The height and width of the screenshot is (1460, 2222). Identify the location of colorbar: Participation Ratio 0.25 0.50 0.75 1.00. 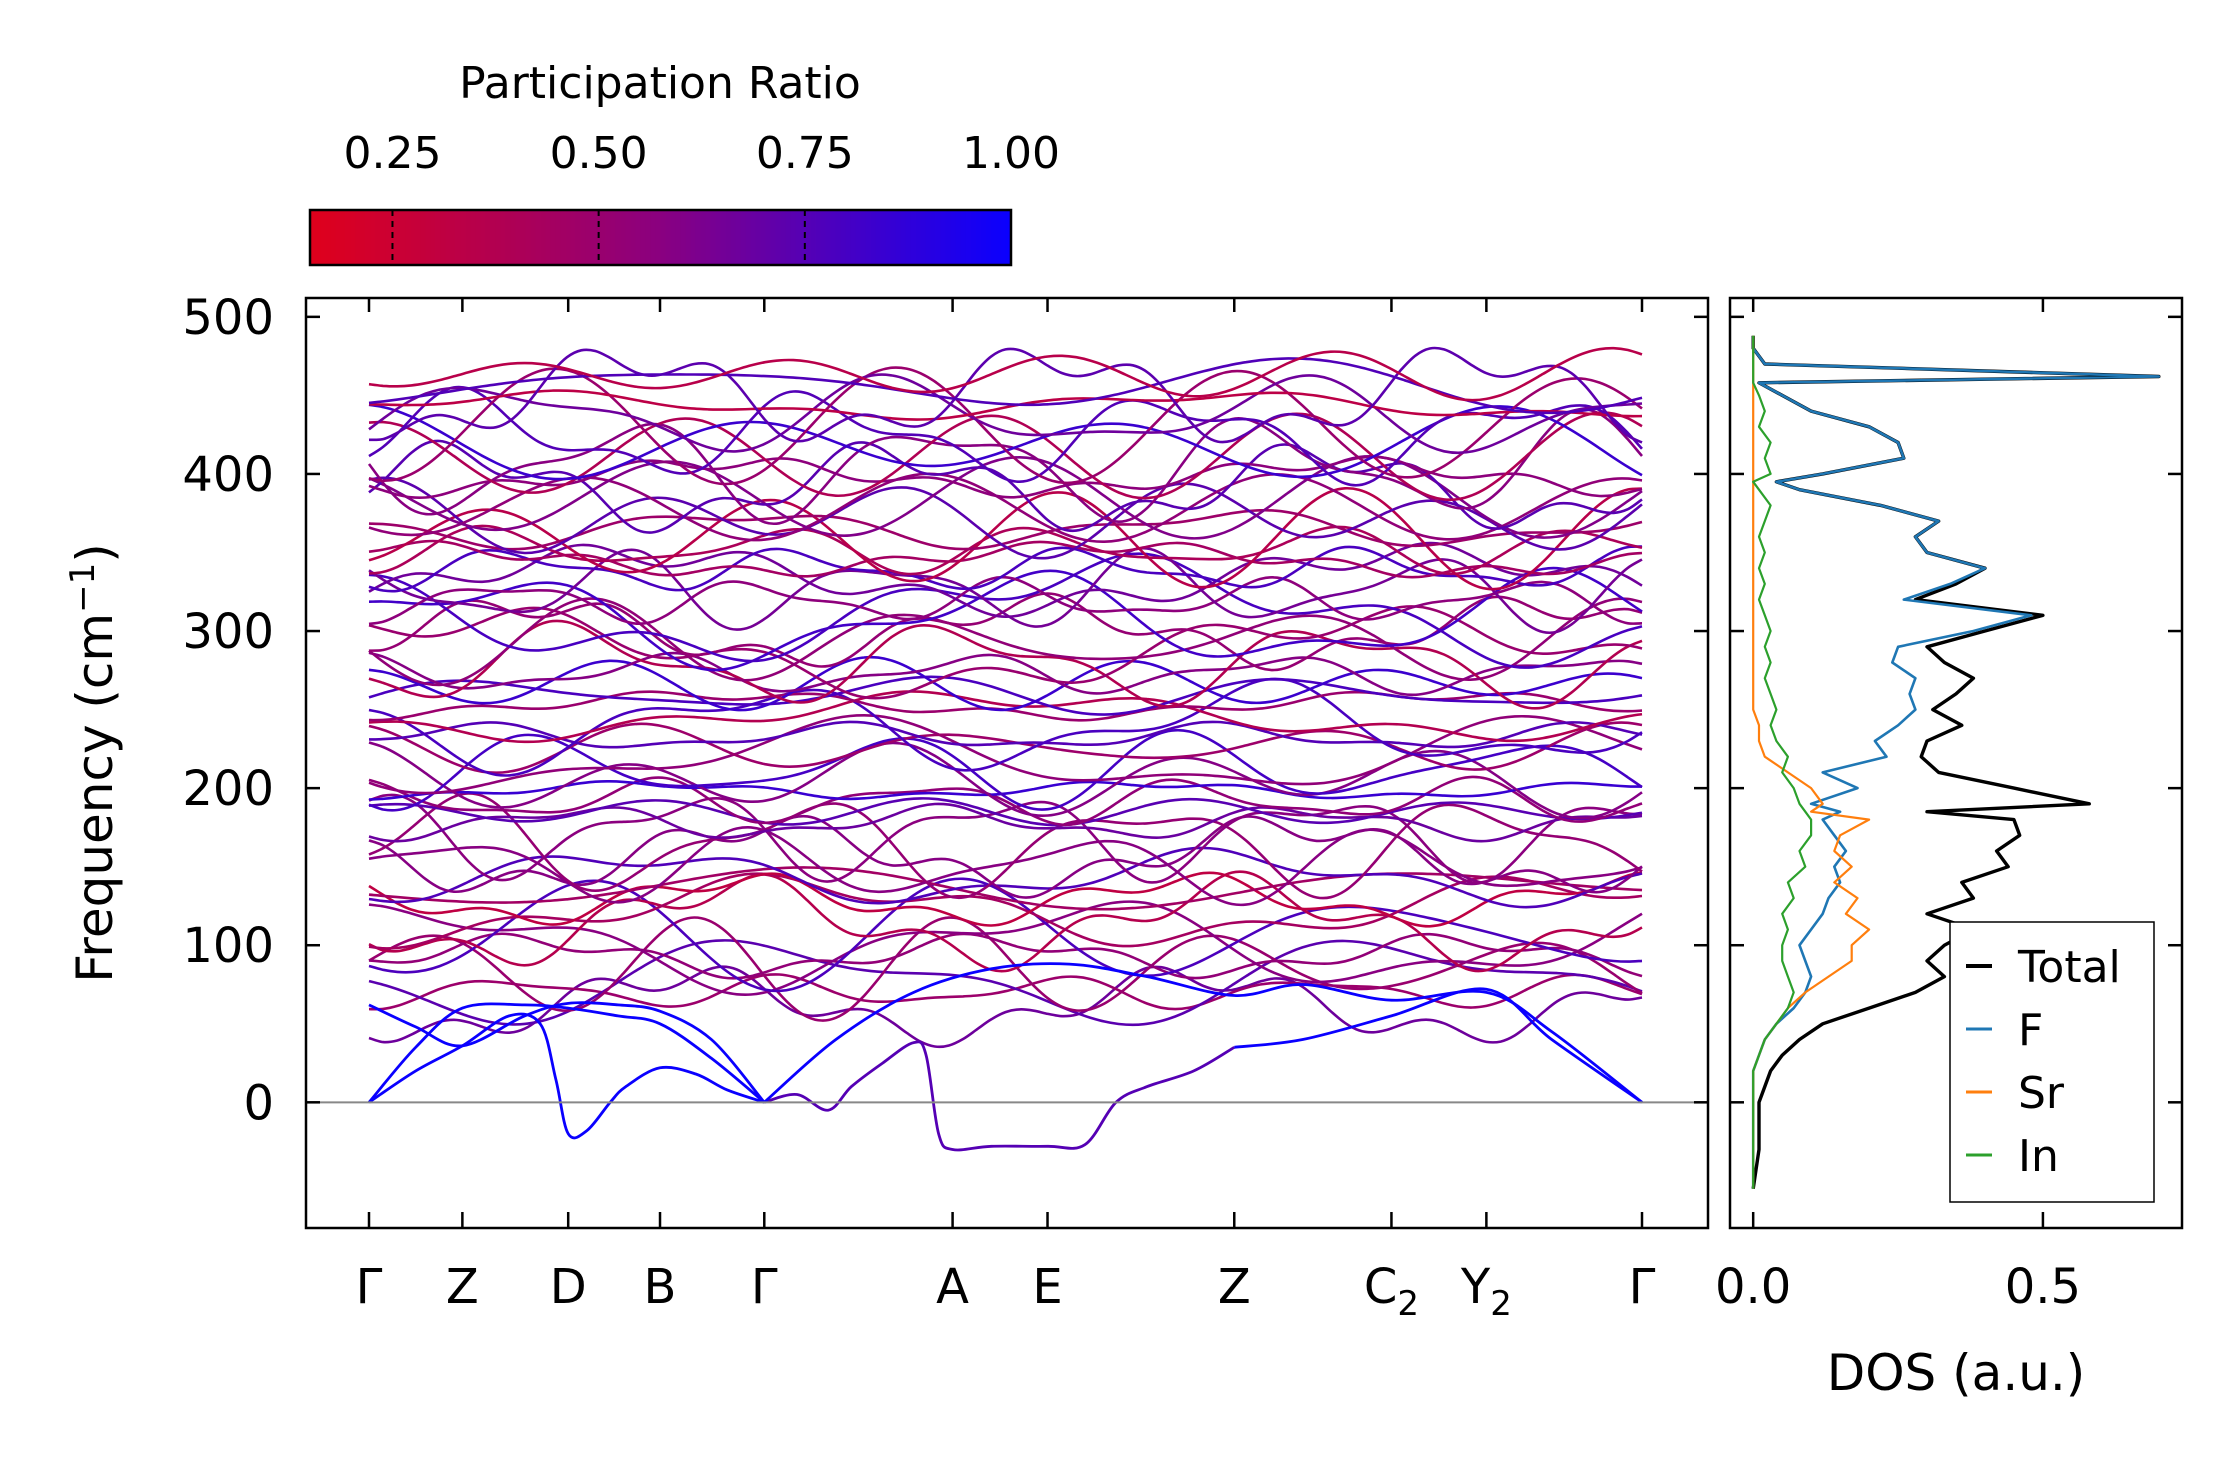
(684, 162).